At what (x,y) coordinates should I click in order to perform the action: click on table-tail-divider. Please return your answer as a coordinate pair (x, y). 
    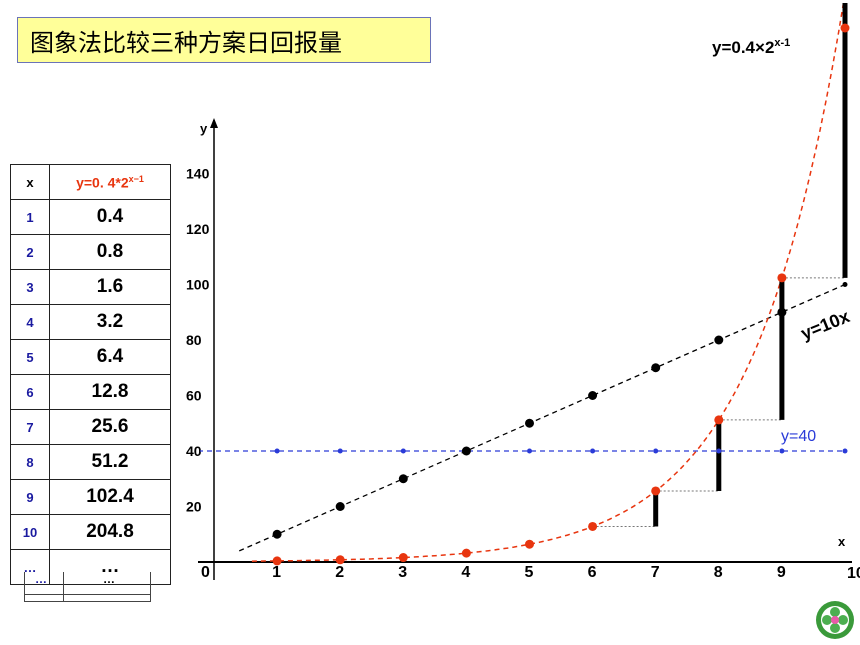
    Looking at the image, I should click on (63, 586).